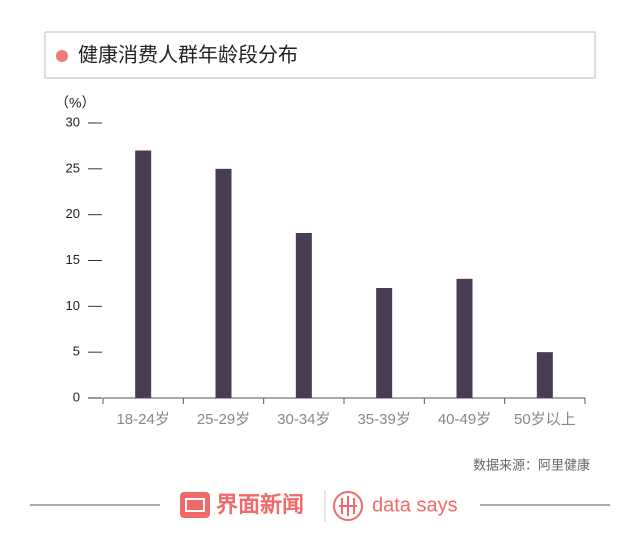  I want to click on y-axis-label: （%）, so click(75, 103).